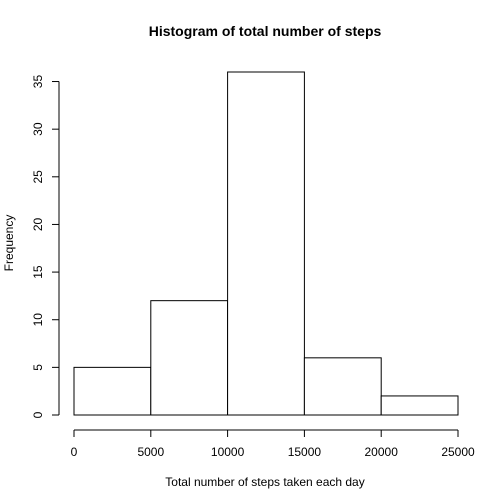 The height and width of the screenshot is (504, 504). What do you see at coordinates (305, 452) in the screenshot?
I see `x-tick-label: 15000` at bounding box center [305, 452].